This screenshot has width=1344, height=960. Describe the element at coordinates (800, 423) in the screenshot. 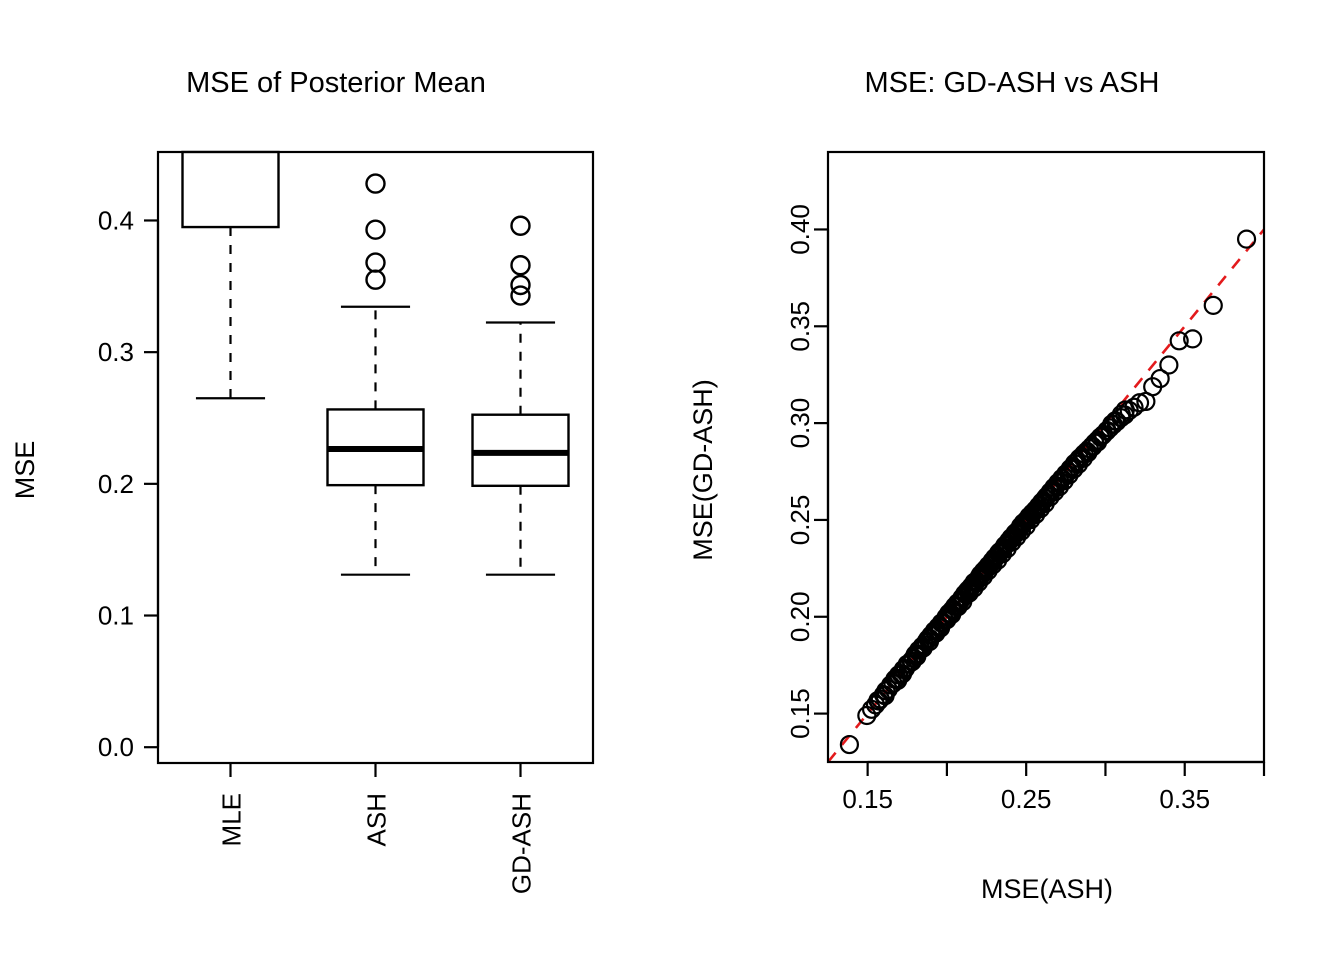

I see `y-tick-label: 0.30` at that location.